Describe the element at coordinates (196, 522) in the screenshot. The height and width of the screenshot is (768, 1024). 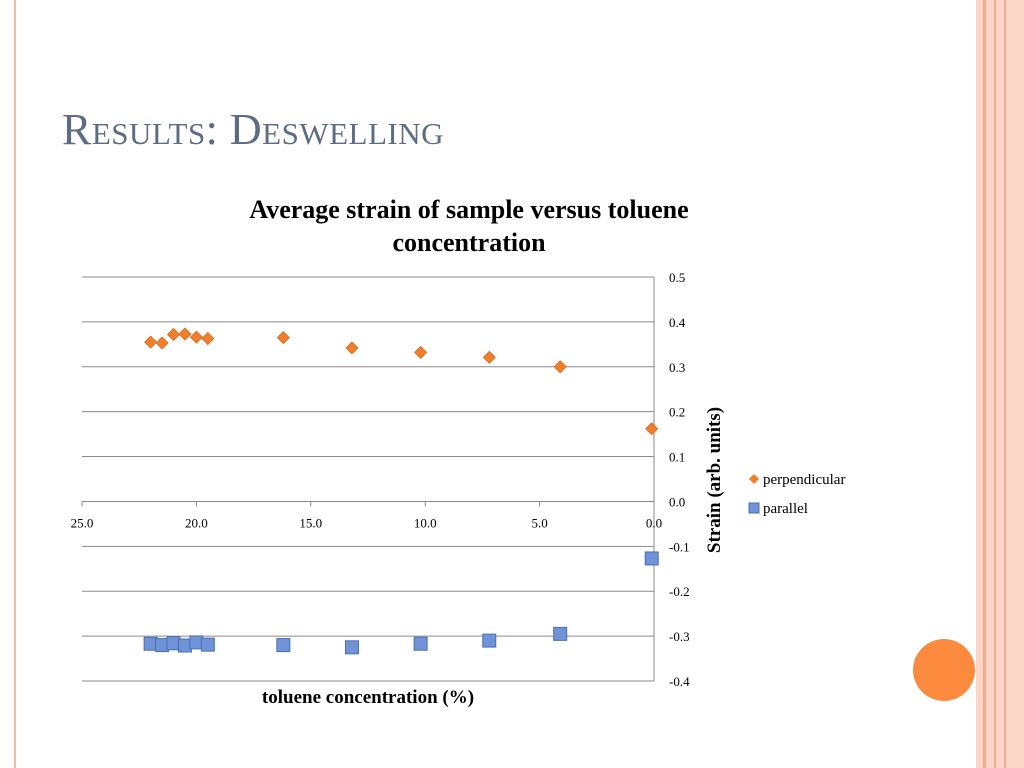
I see `x-tick-label: 20.0` at that location.